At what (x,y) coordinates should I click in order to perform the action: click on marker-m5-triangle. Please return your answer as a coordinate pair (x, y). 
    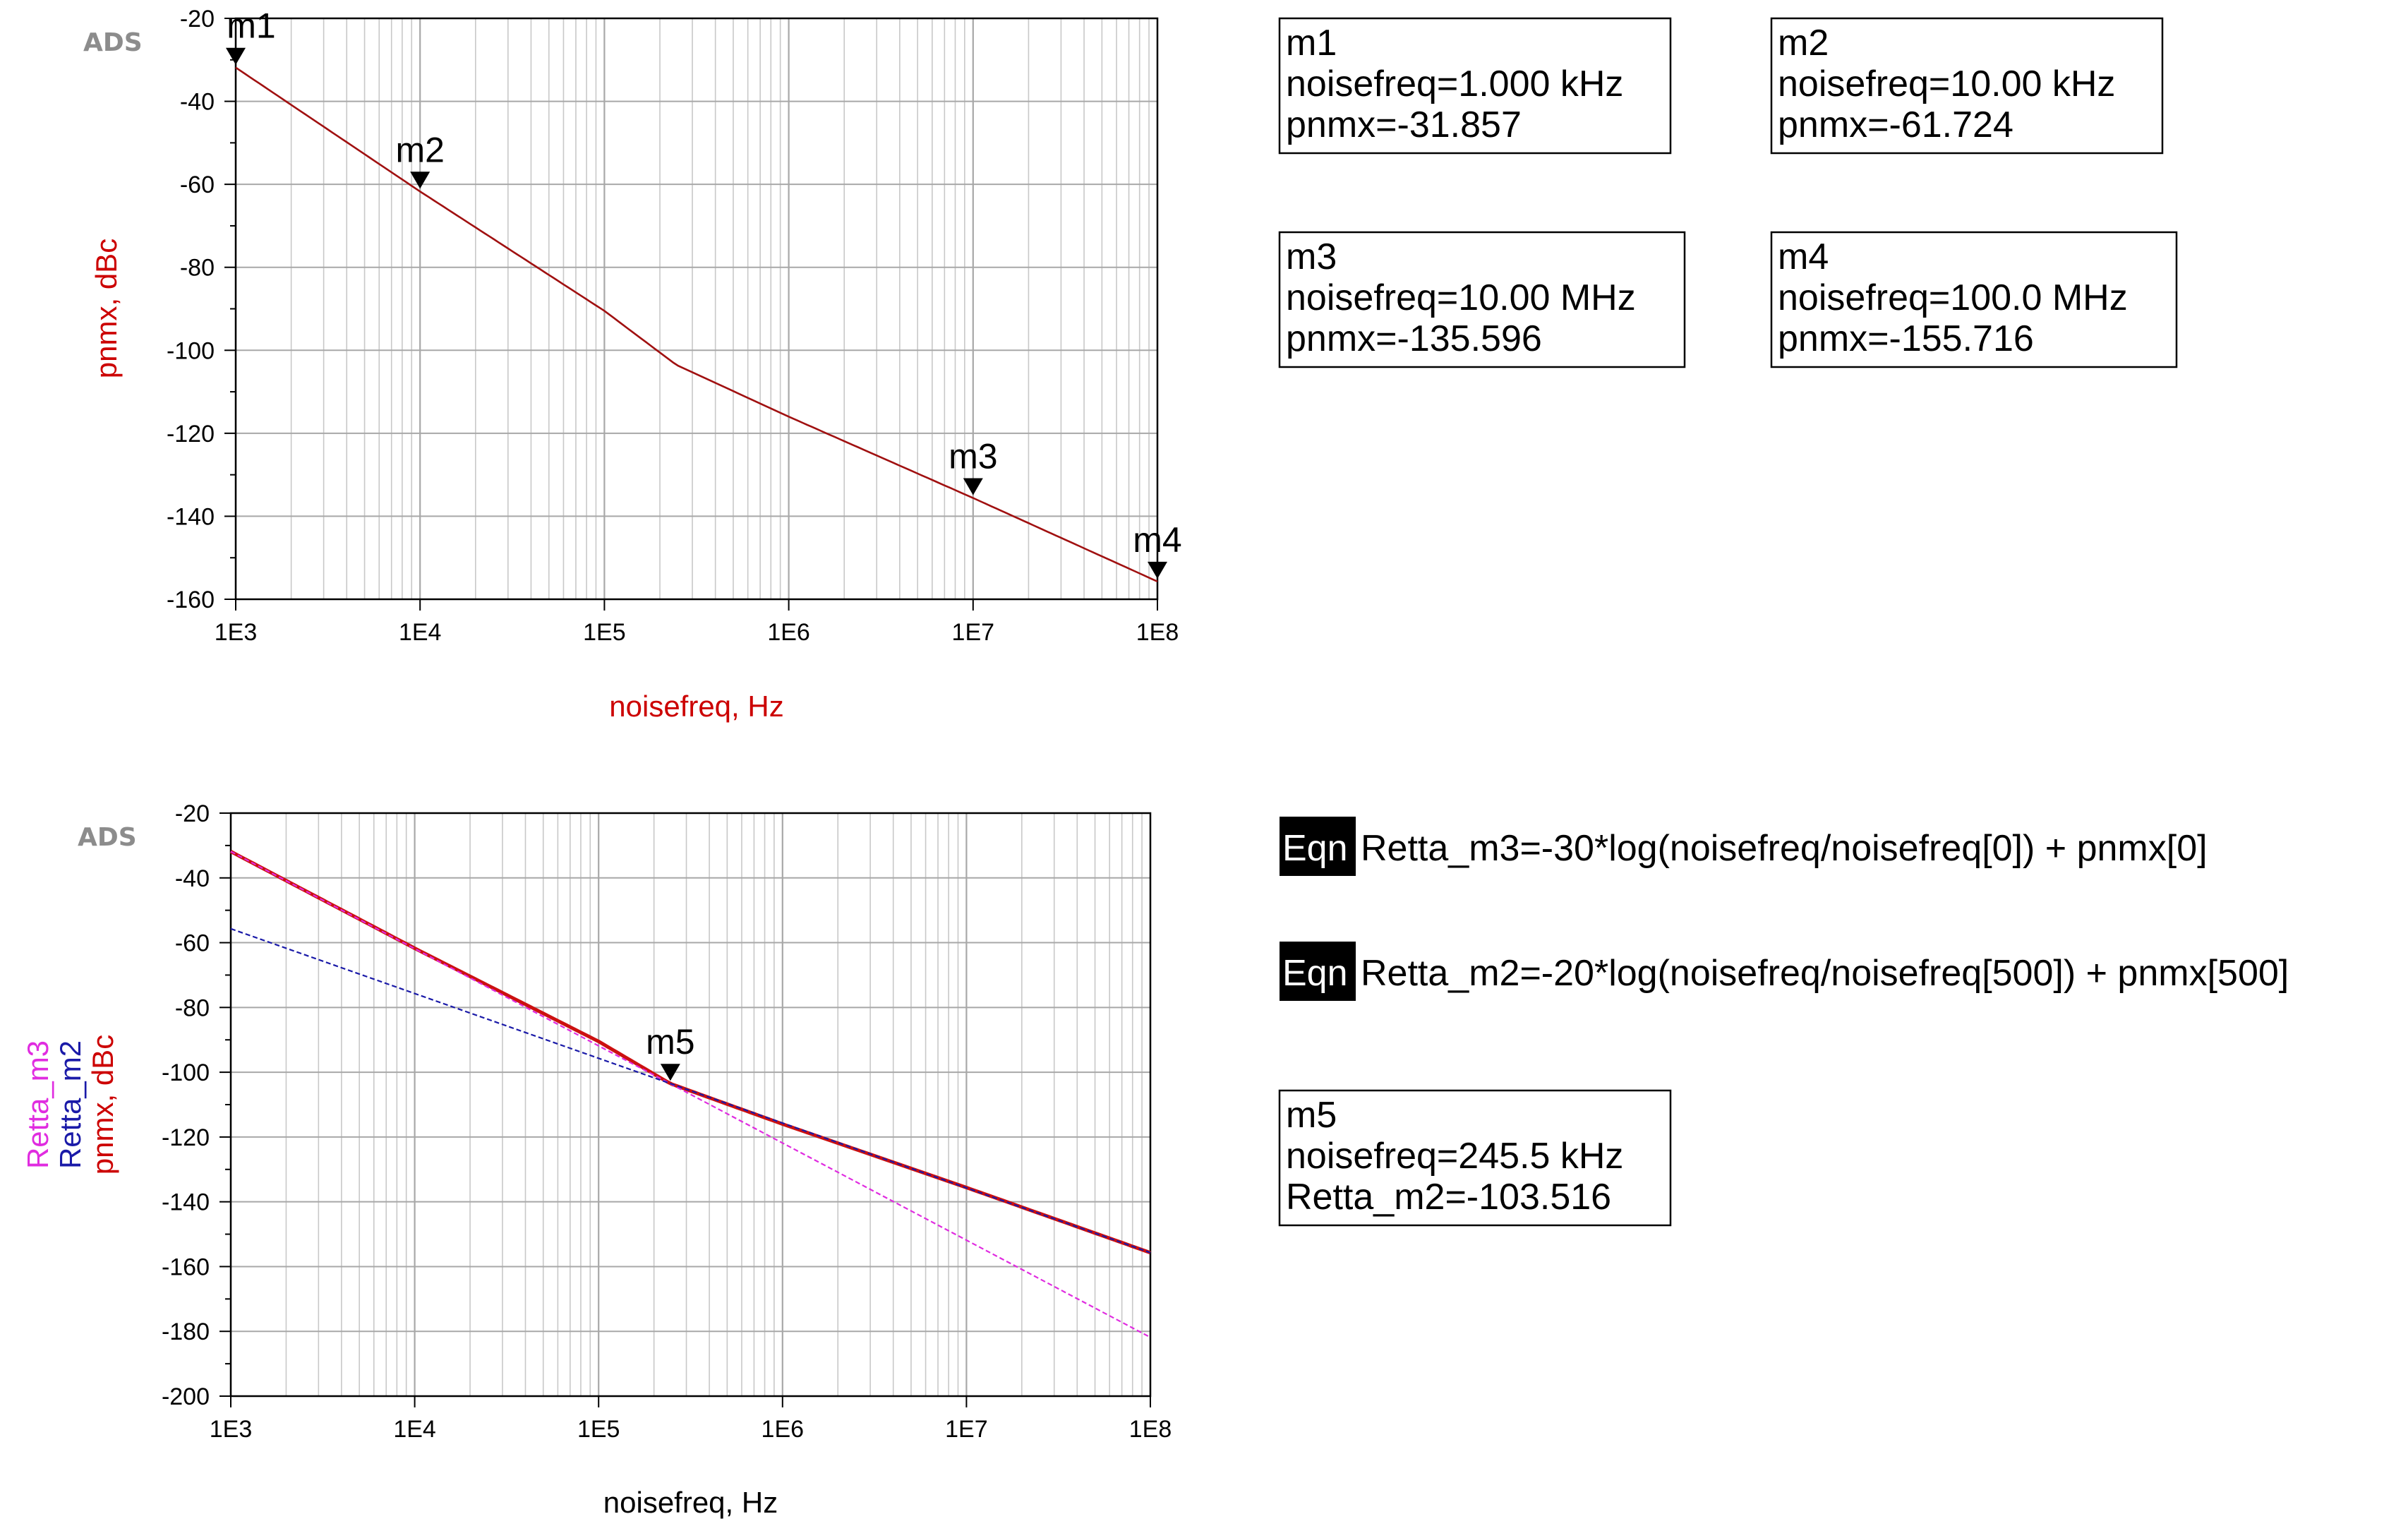
    Looking at the image, I should click on (670, 1072).